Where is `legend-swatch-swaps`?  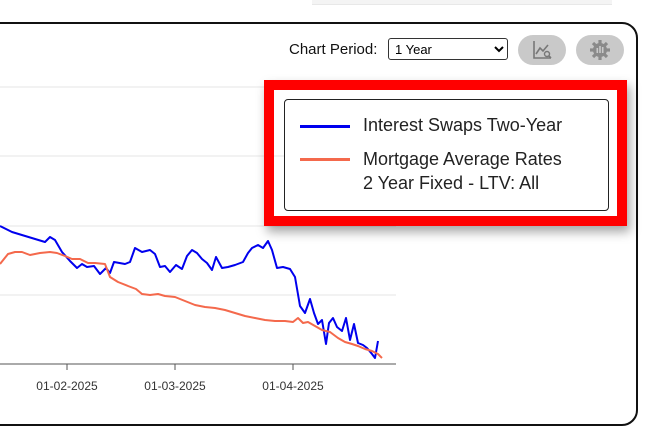
legend-swatch-swaps is located at coordinates (325, 126).